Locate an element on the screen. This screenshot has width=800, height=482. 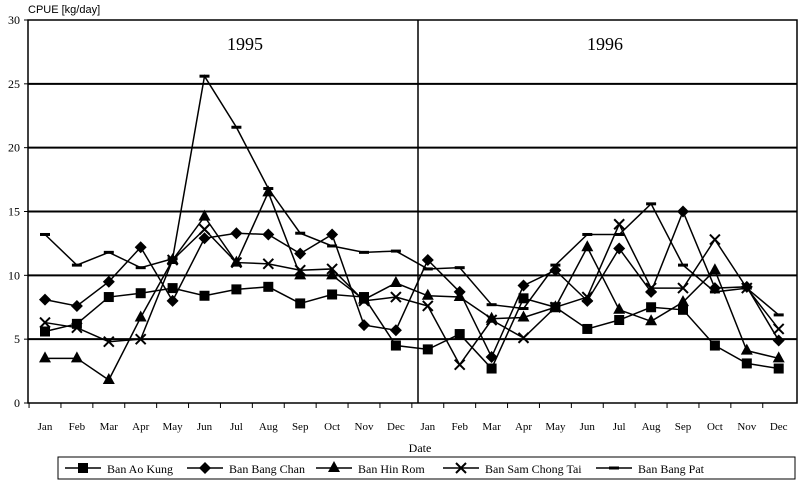
legend-label-ban-sam-chong-tai: Ban Sam Chong Tai is located at coordinates (533, 469).